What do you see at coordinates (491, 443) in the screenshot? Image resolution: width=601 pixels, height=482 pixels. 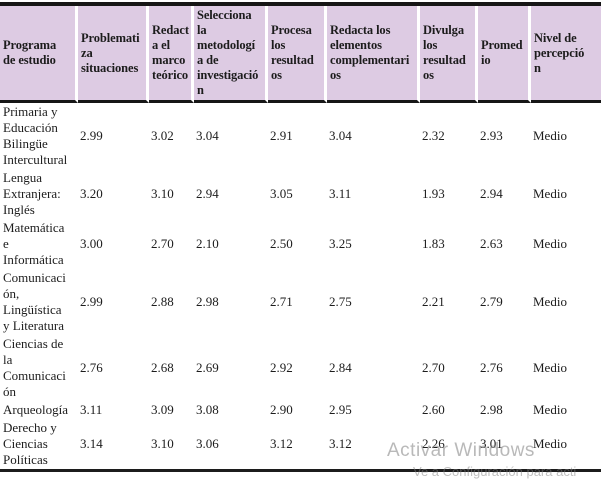 I see `promedio-cell: 3.01` at bounding box center [491, 443].